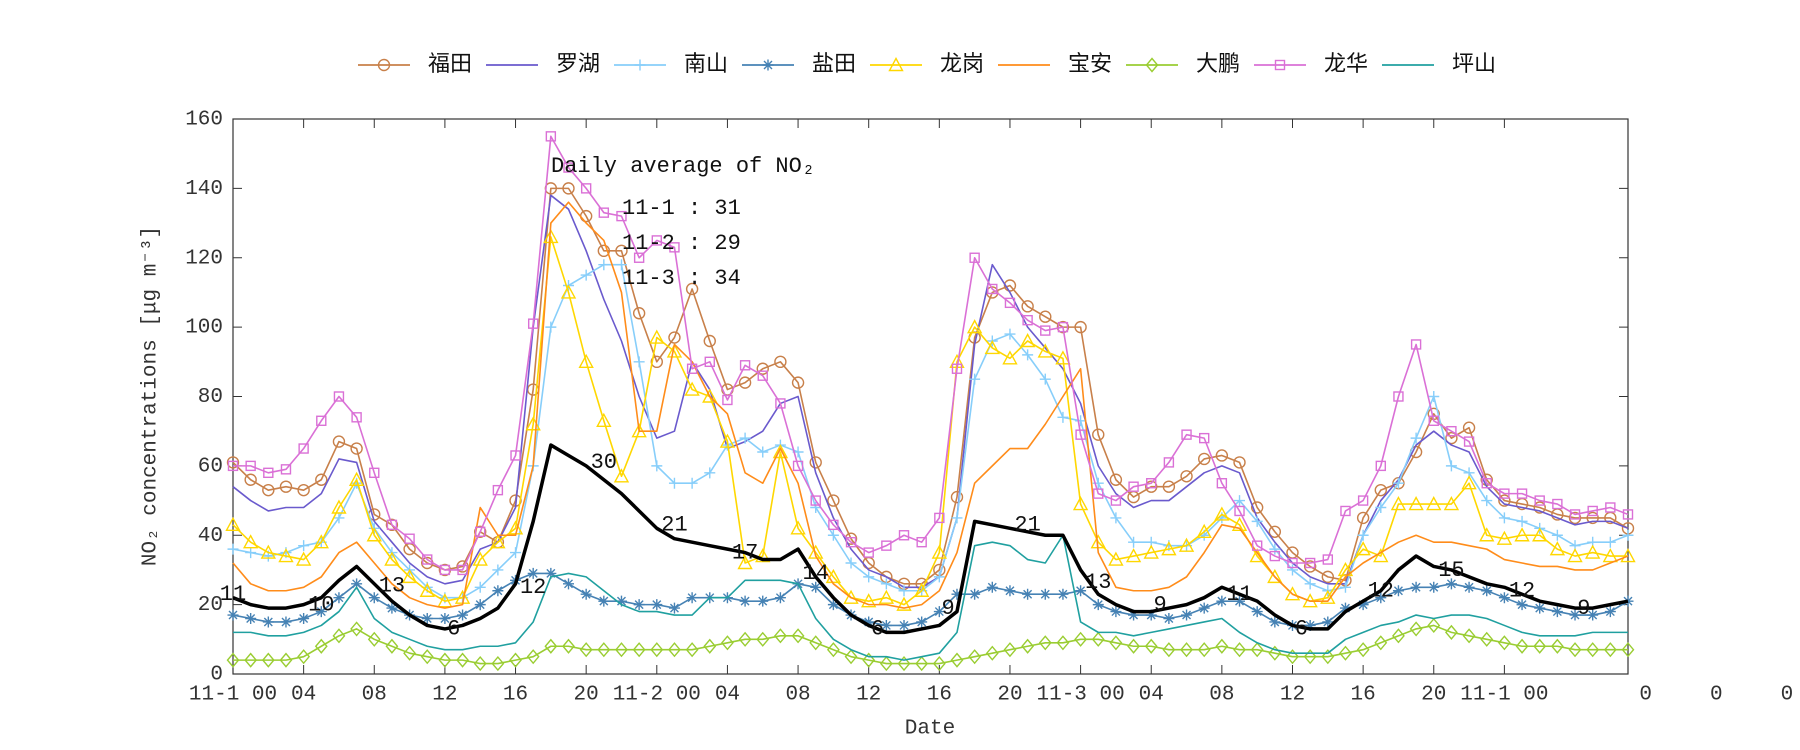  What do you see at coordinates (204, 189) in the screenshot?
I see `y-tick-label: 140` at bounding box center [204, 189].